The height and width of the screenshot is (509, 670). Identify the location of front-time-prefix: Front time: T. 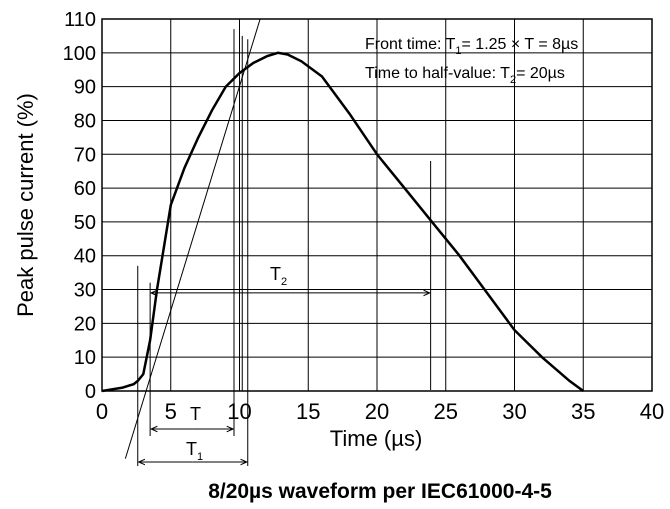
(410, 44).